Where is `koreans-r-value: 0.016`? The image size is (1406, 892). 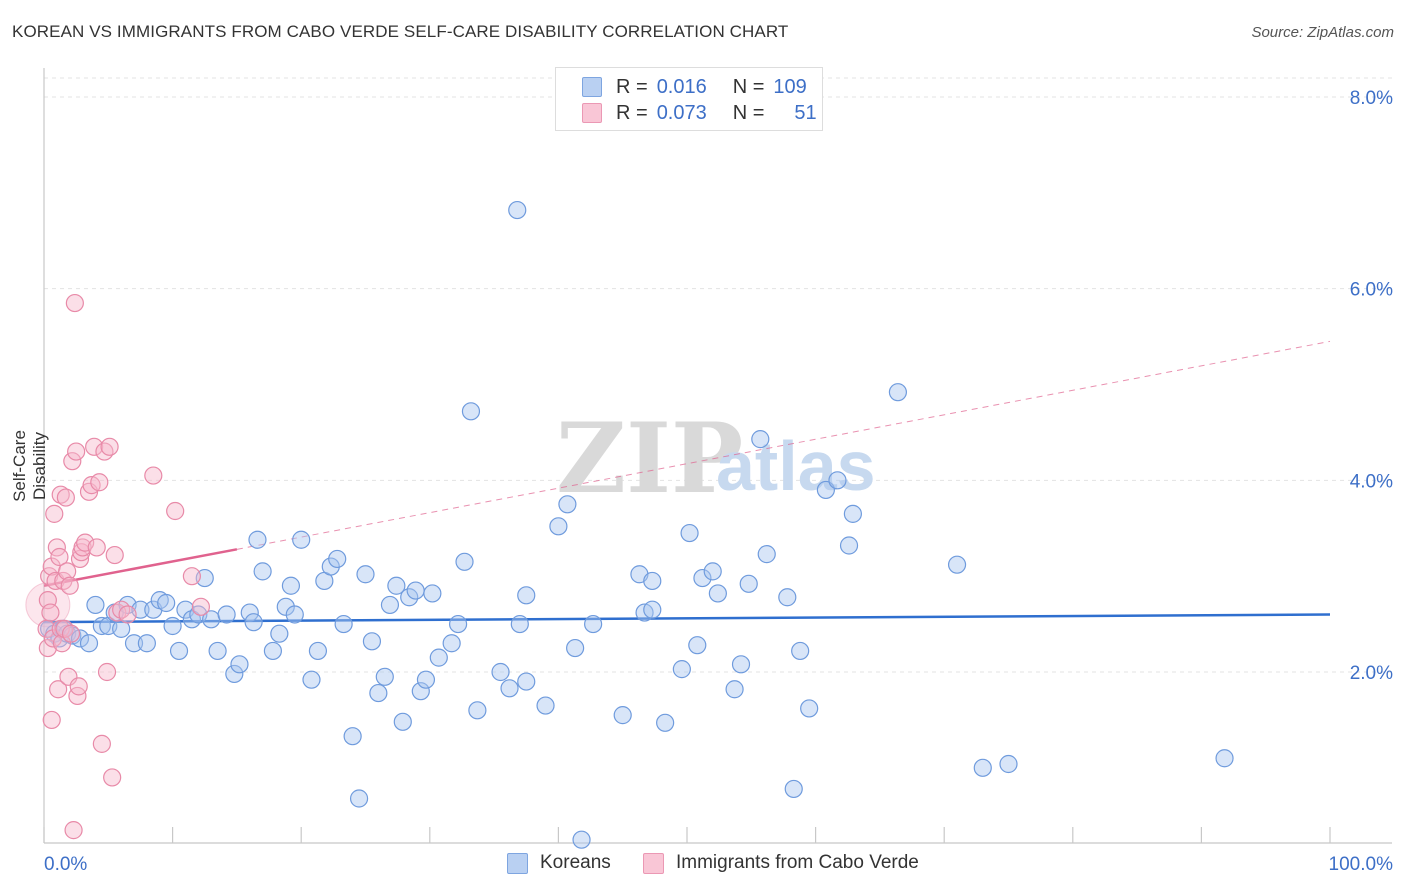
koreans-r-value: 0.016 is located at coordinates (681, 86).